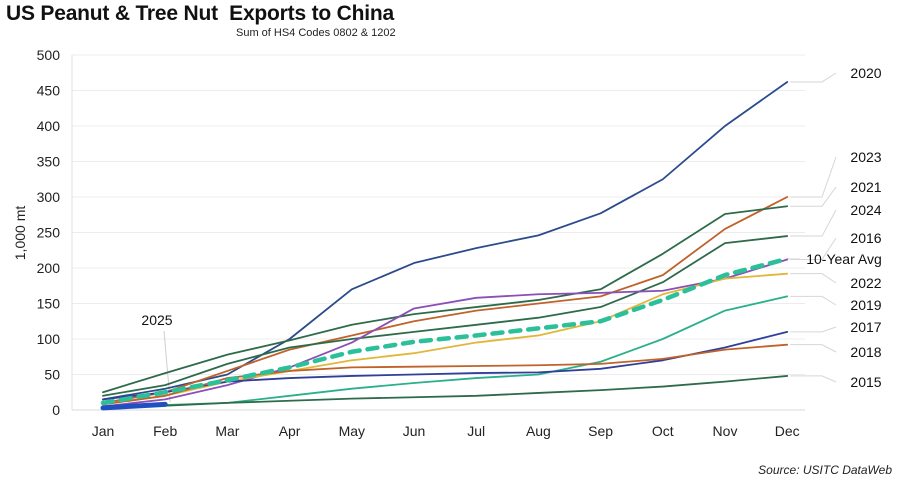 The height and width of the screenshot is (483, 900). Describe the element at coordinates (134, 406) in the screenshot. I see `series-line-2025` at that location.